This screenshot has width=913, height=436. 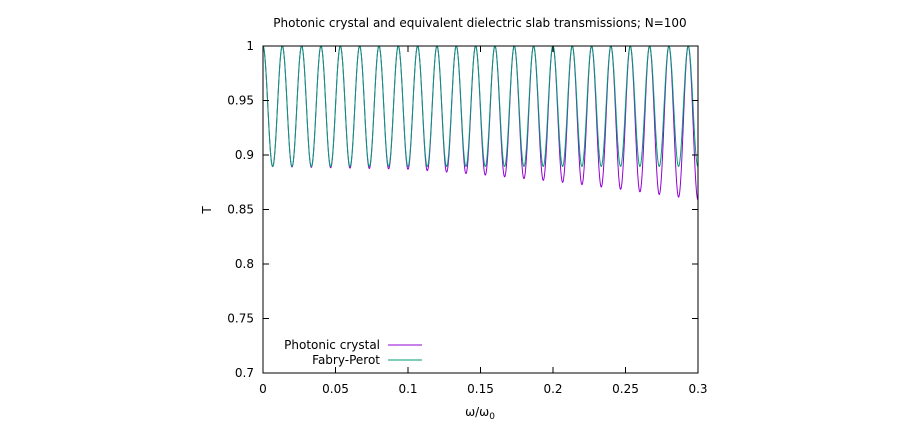 What do you see at coordinates (240, 101) in the screenshot?
I see `y-tick-label: 0.95` at bounding box center [240, 101].